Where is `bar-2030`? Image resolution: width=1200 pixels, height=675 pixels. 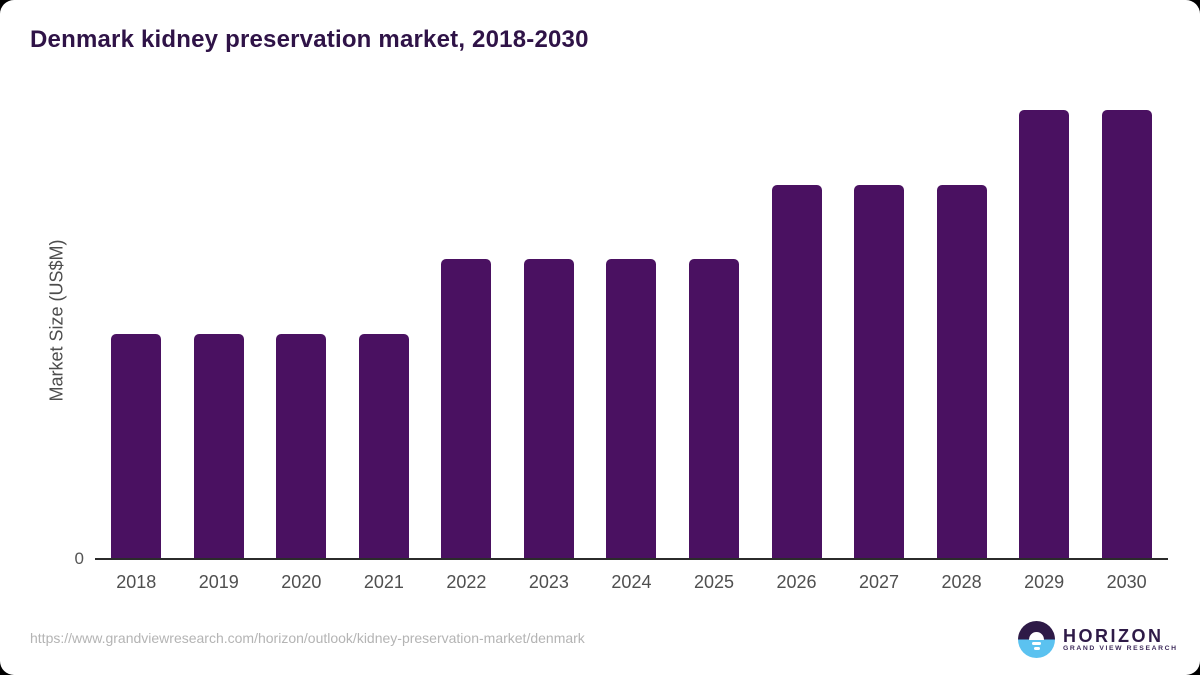
bar-2030 is located at coordinates (1126, 334).